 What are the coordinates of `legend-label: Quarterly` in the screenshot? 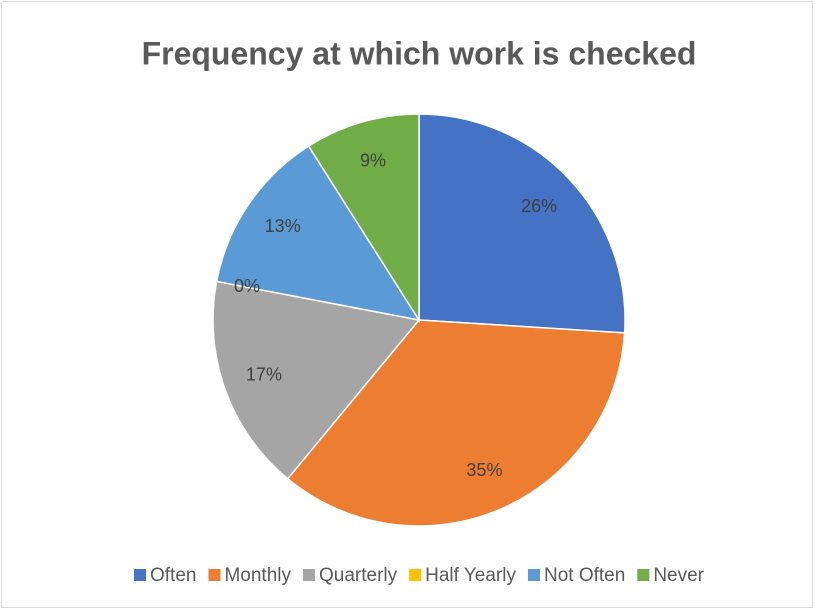 It's located at (358, 575).